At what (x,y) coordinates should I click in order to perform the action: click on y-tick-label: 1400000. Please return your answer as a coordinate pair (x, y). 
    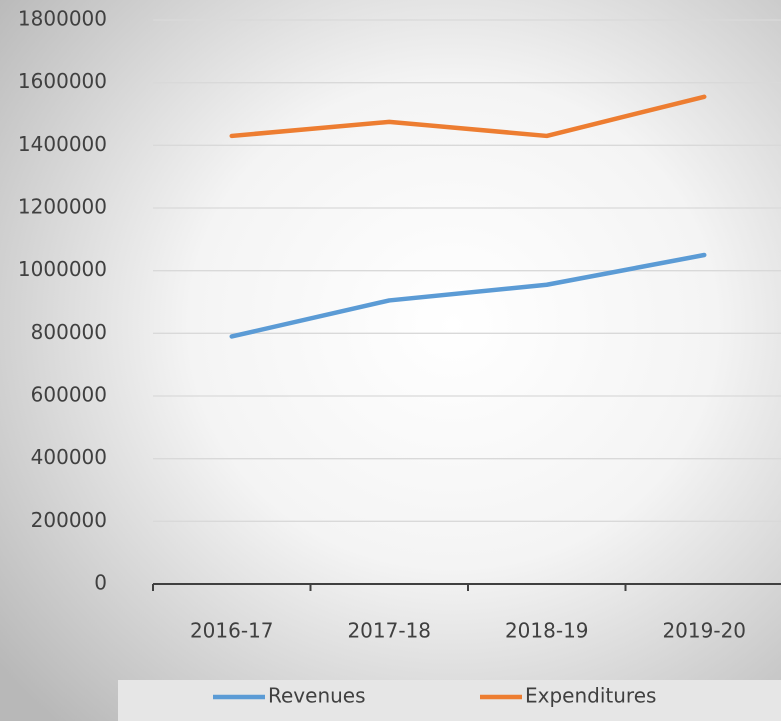
    Looking at the image, I should click on (62, 144).